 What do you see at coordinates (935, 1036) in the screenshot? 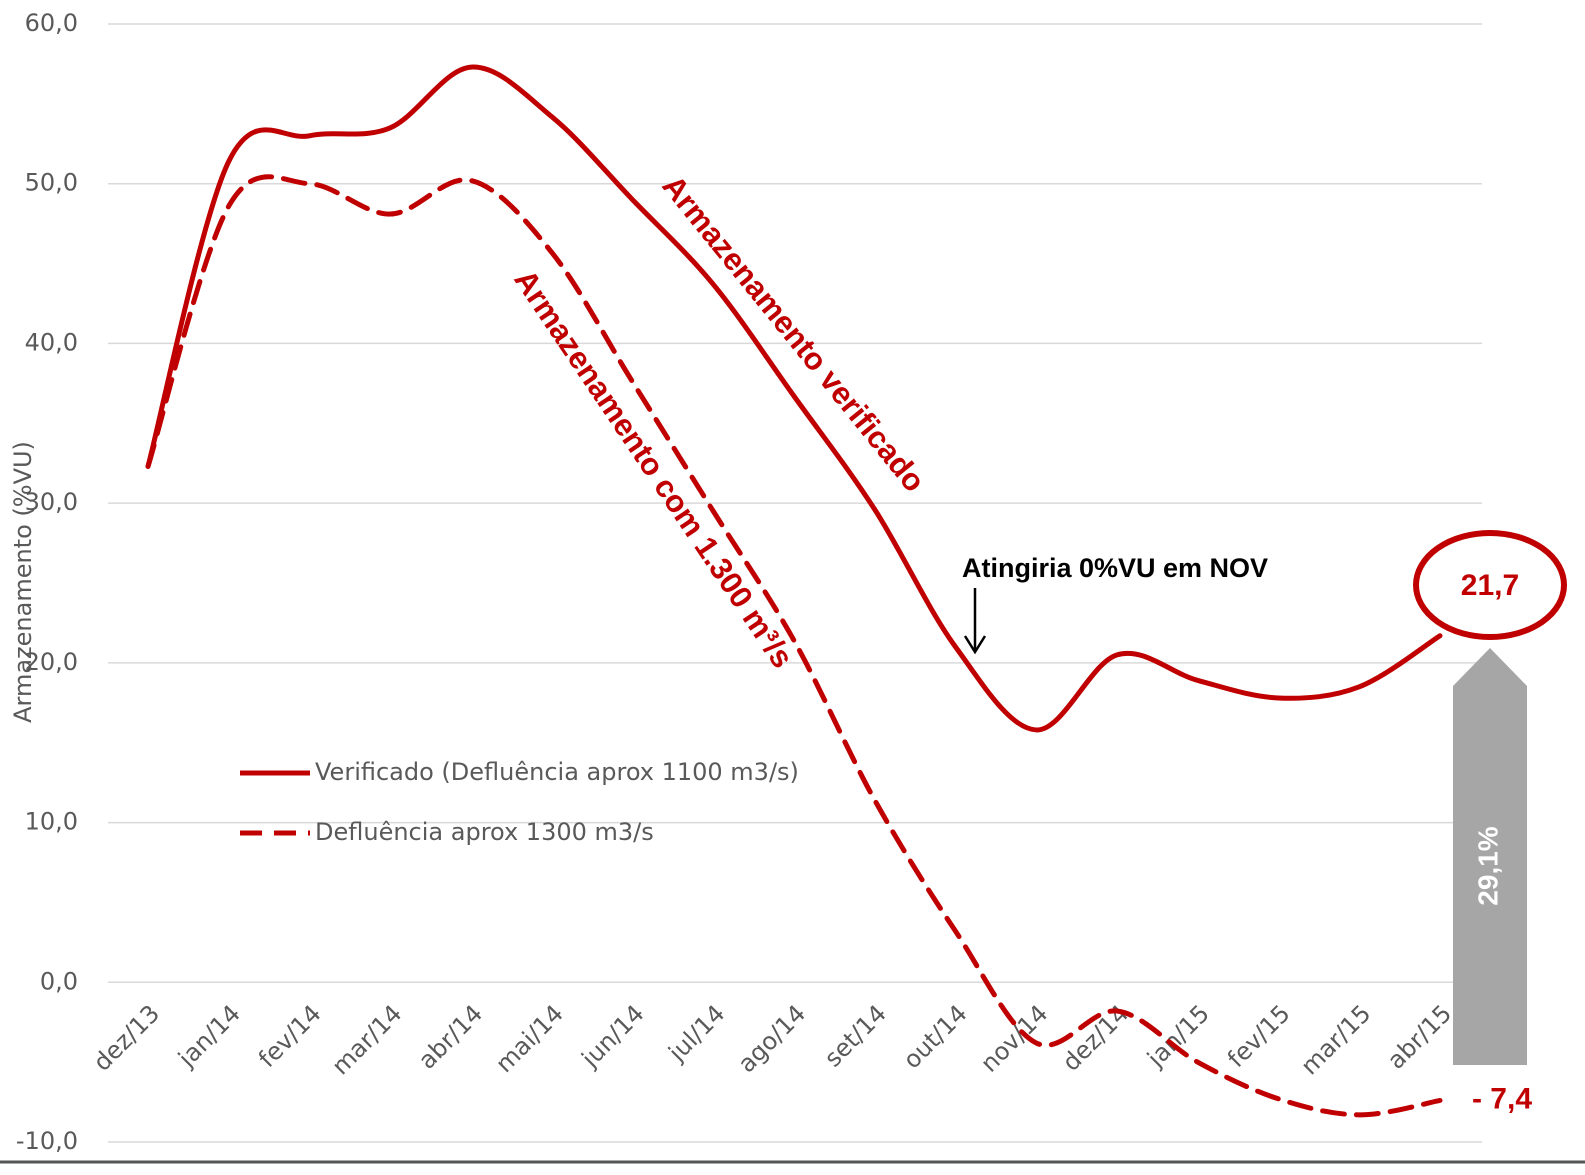
I see `x-tick-label: out/14` at bounding box center [935, 1036].